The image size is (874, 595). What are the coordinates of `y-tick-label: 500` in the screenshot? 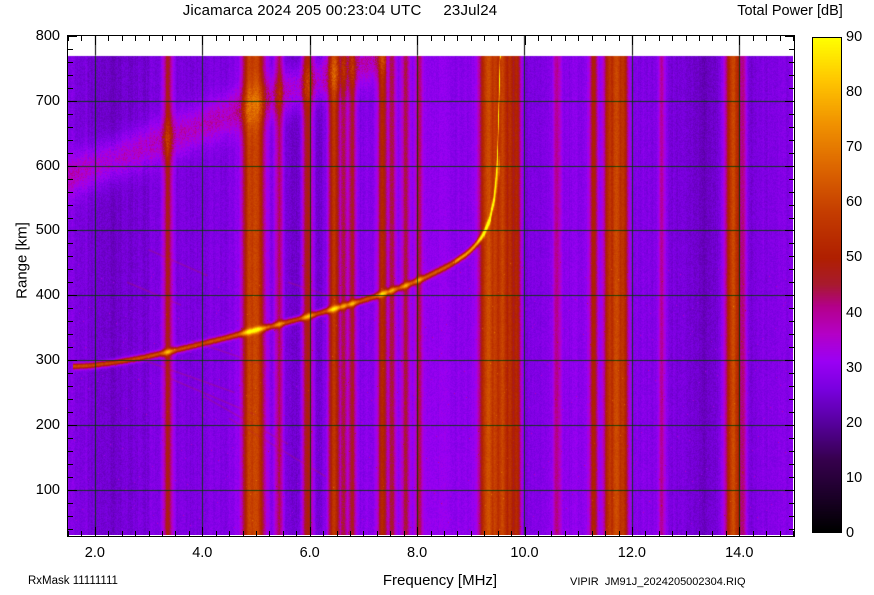 It's located at (47, 230).